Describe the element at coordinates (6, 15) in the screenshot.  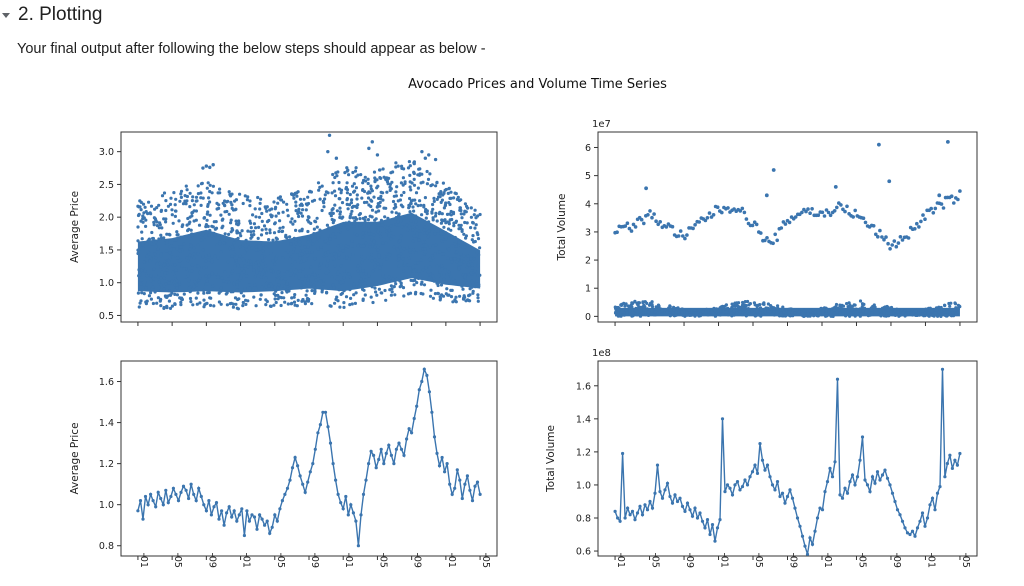
I see `caret-down-icon` at that location.